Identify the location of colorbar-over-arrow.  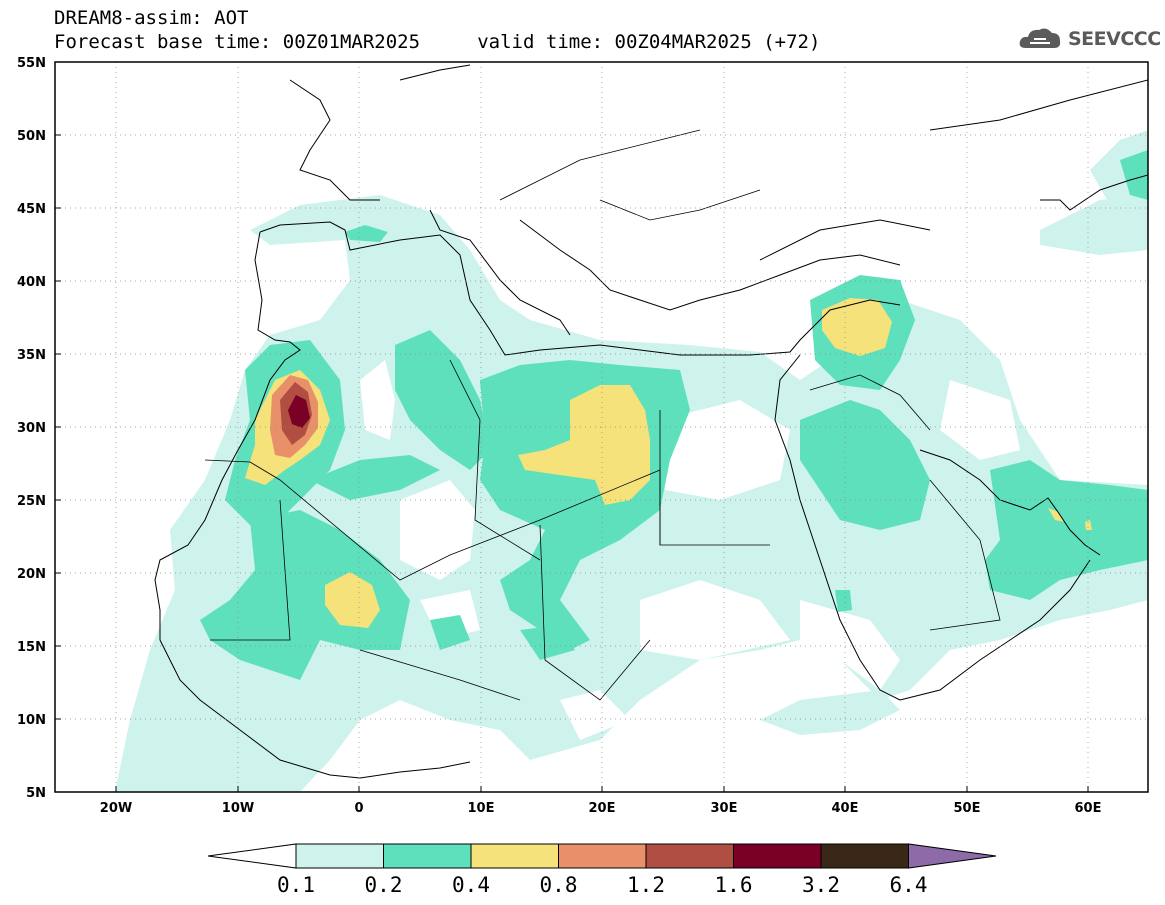
(952, 856).